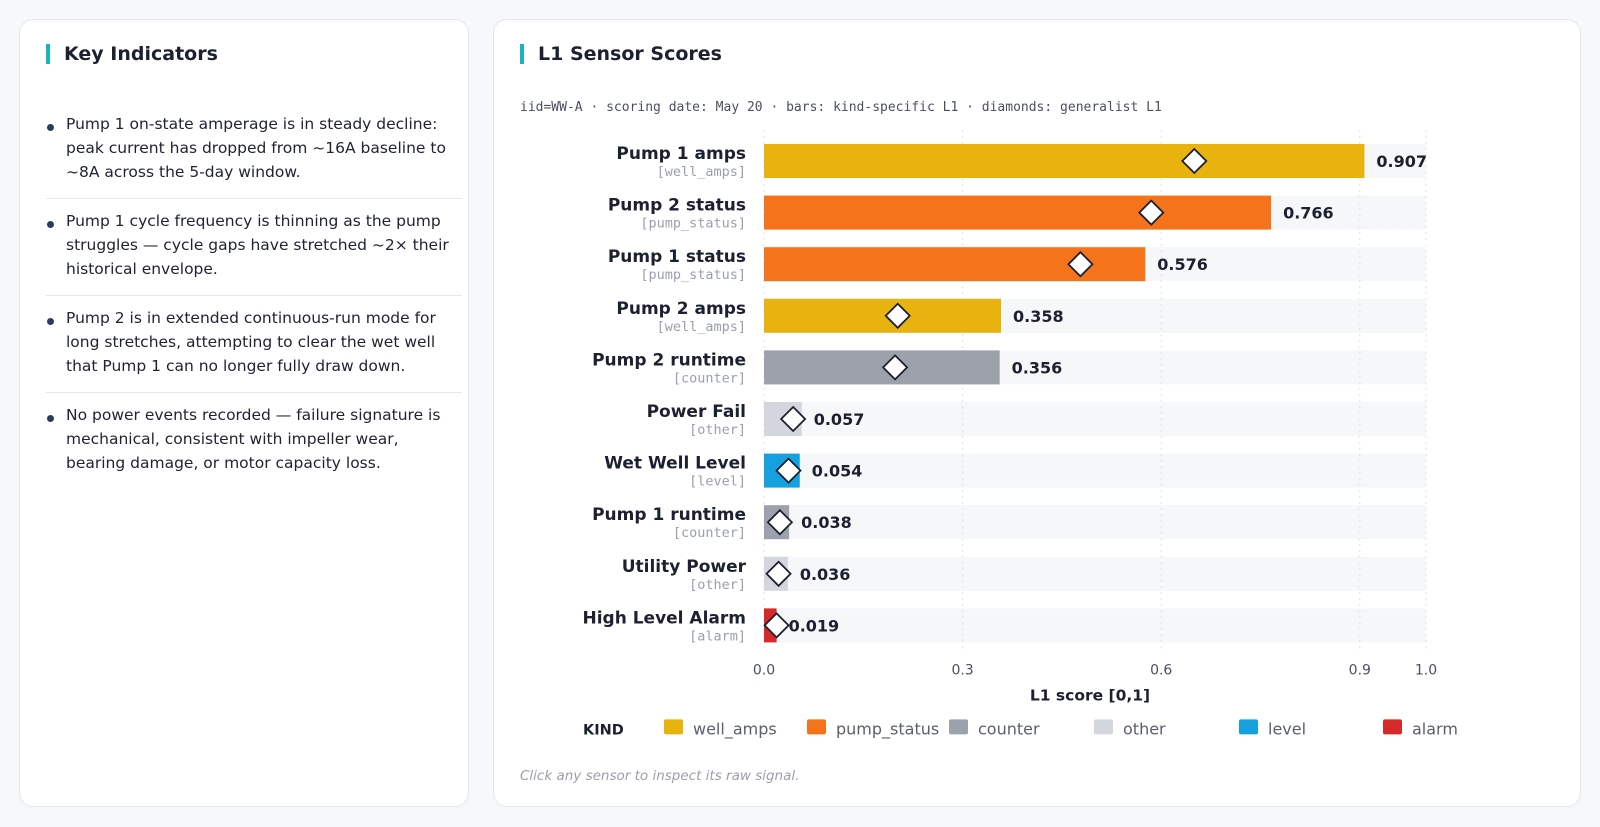 Image resolution: width=1600 pixels, height=827 pixels. Describe the element at coordinates (1360, 670) in the screenshot. I see `x-tick-label: 0.9` at that location.